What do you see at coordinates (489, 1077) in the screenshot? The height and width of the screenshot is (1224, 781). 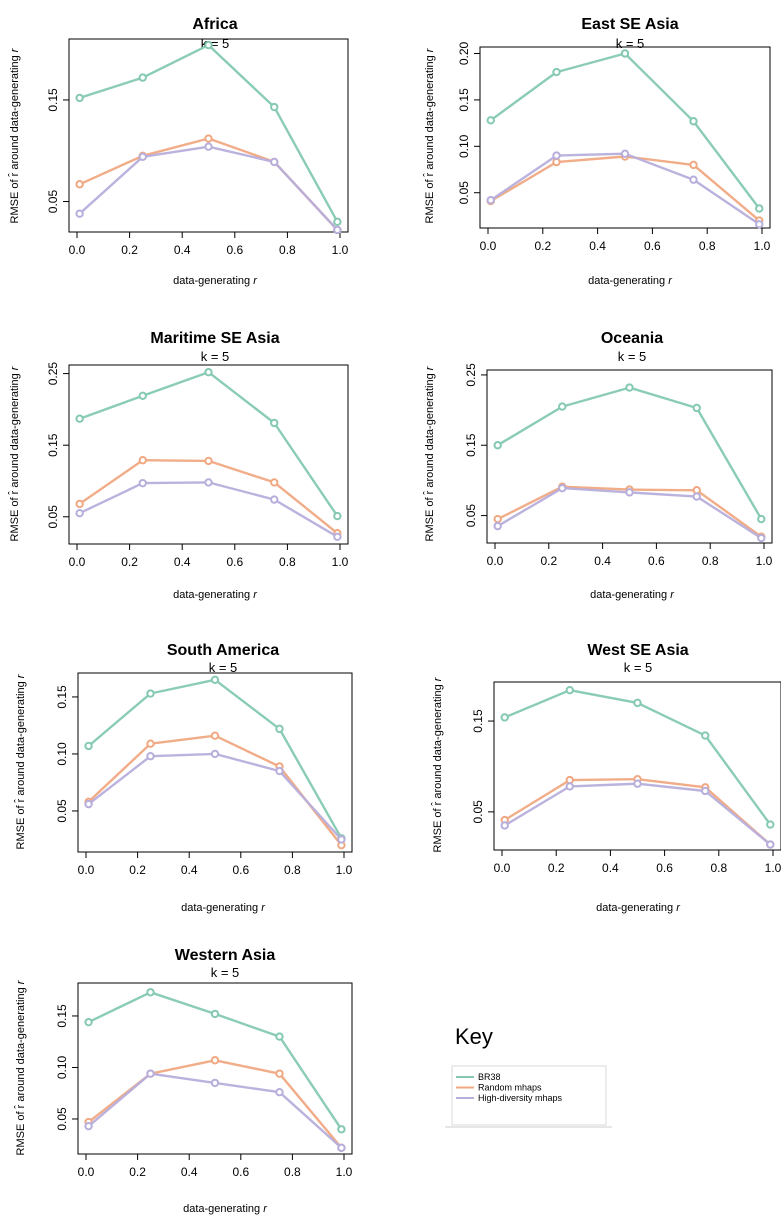 I see `key-label: BR38` at bounding box center [489, 1077].